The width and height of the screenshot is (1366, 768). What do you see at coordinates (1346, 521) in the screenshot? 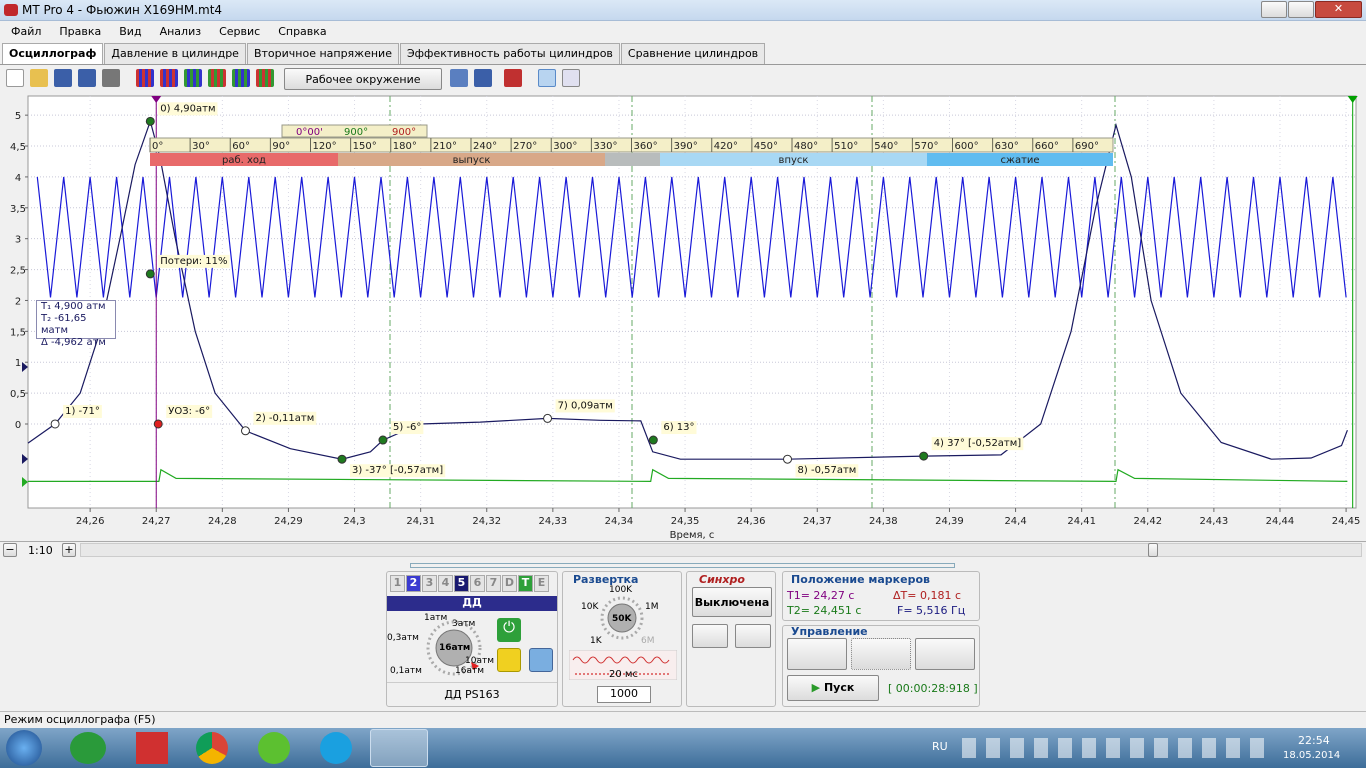
I see `x-tick-label: 24,45` at bounding box center [1346, 521].